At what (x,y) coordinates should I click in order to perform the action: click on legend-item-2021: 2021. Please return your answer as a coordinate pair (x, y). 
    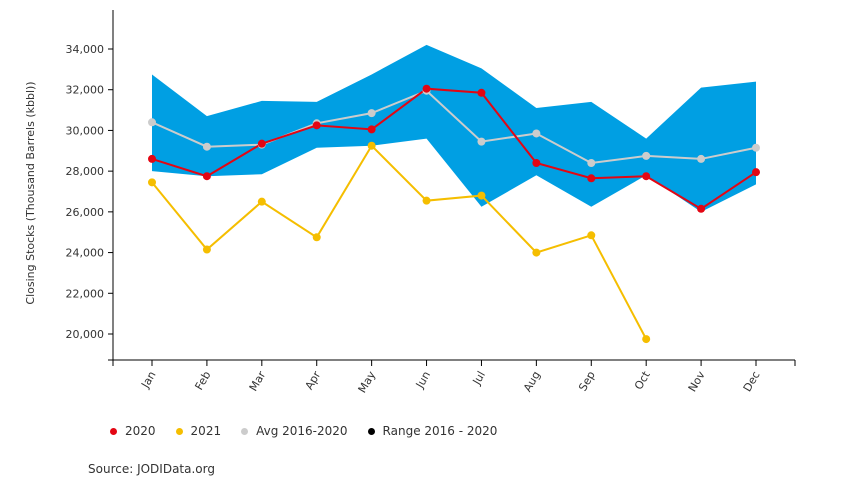
    Looking at the image, I should click on (198, 431).